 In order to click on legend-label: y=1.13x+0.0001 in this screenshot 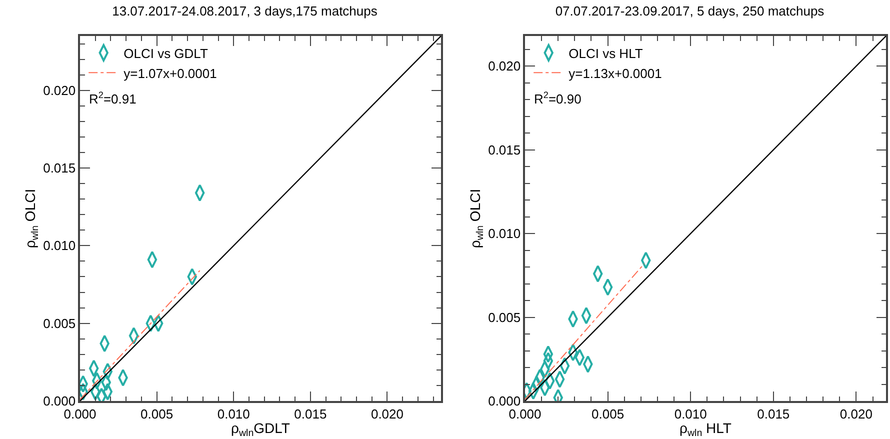, I will do `click(615, 73)`.